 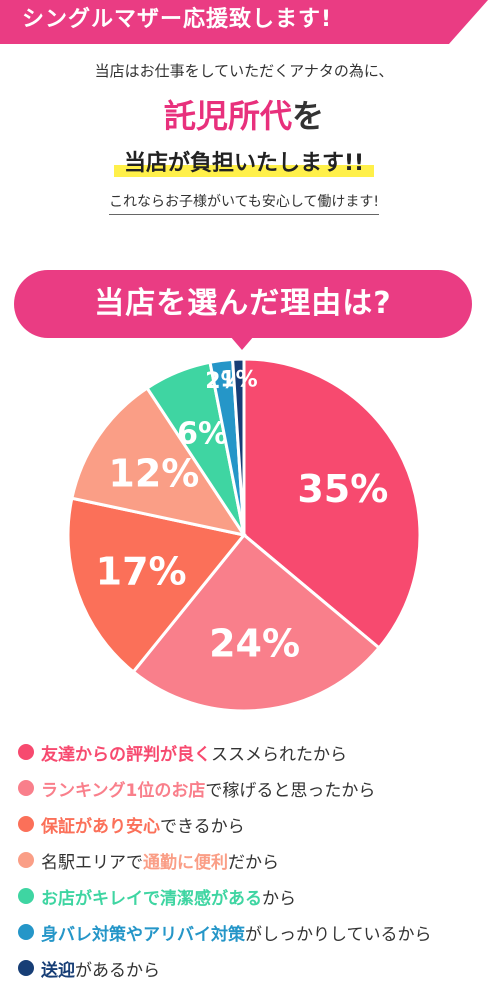 What do you see at coordinates (143, 934) in the screenshot?
I see `legend-highlight: 身バレ対策やアリバイ対策` at bounding box center [143, 934].